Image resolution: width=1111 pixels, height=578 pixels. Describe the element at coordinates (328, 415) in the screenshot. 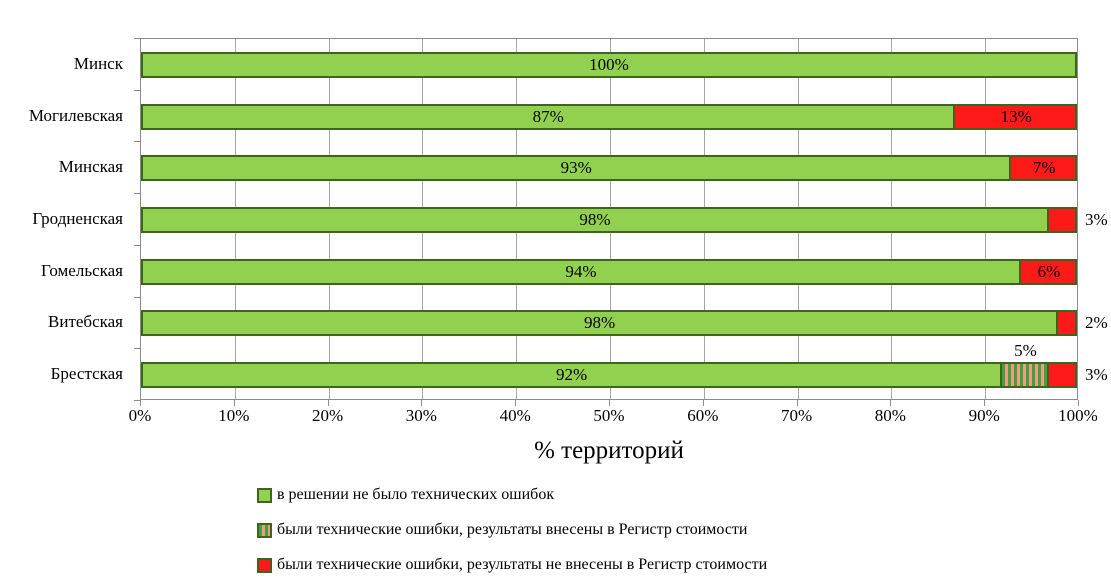

I see `x-tick-label: 20%` at that location.